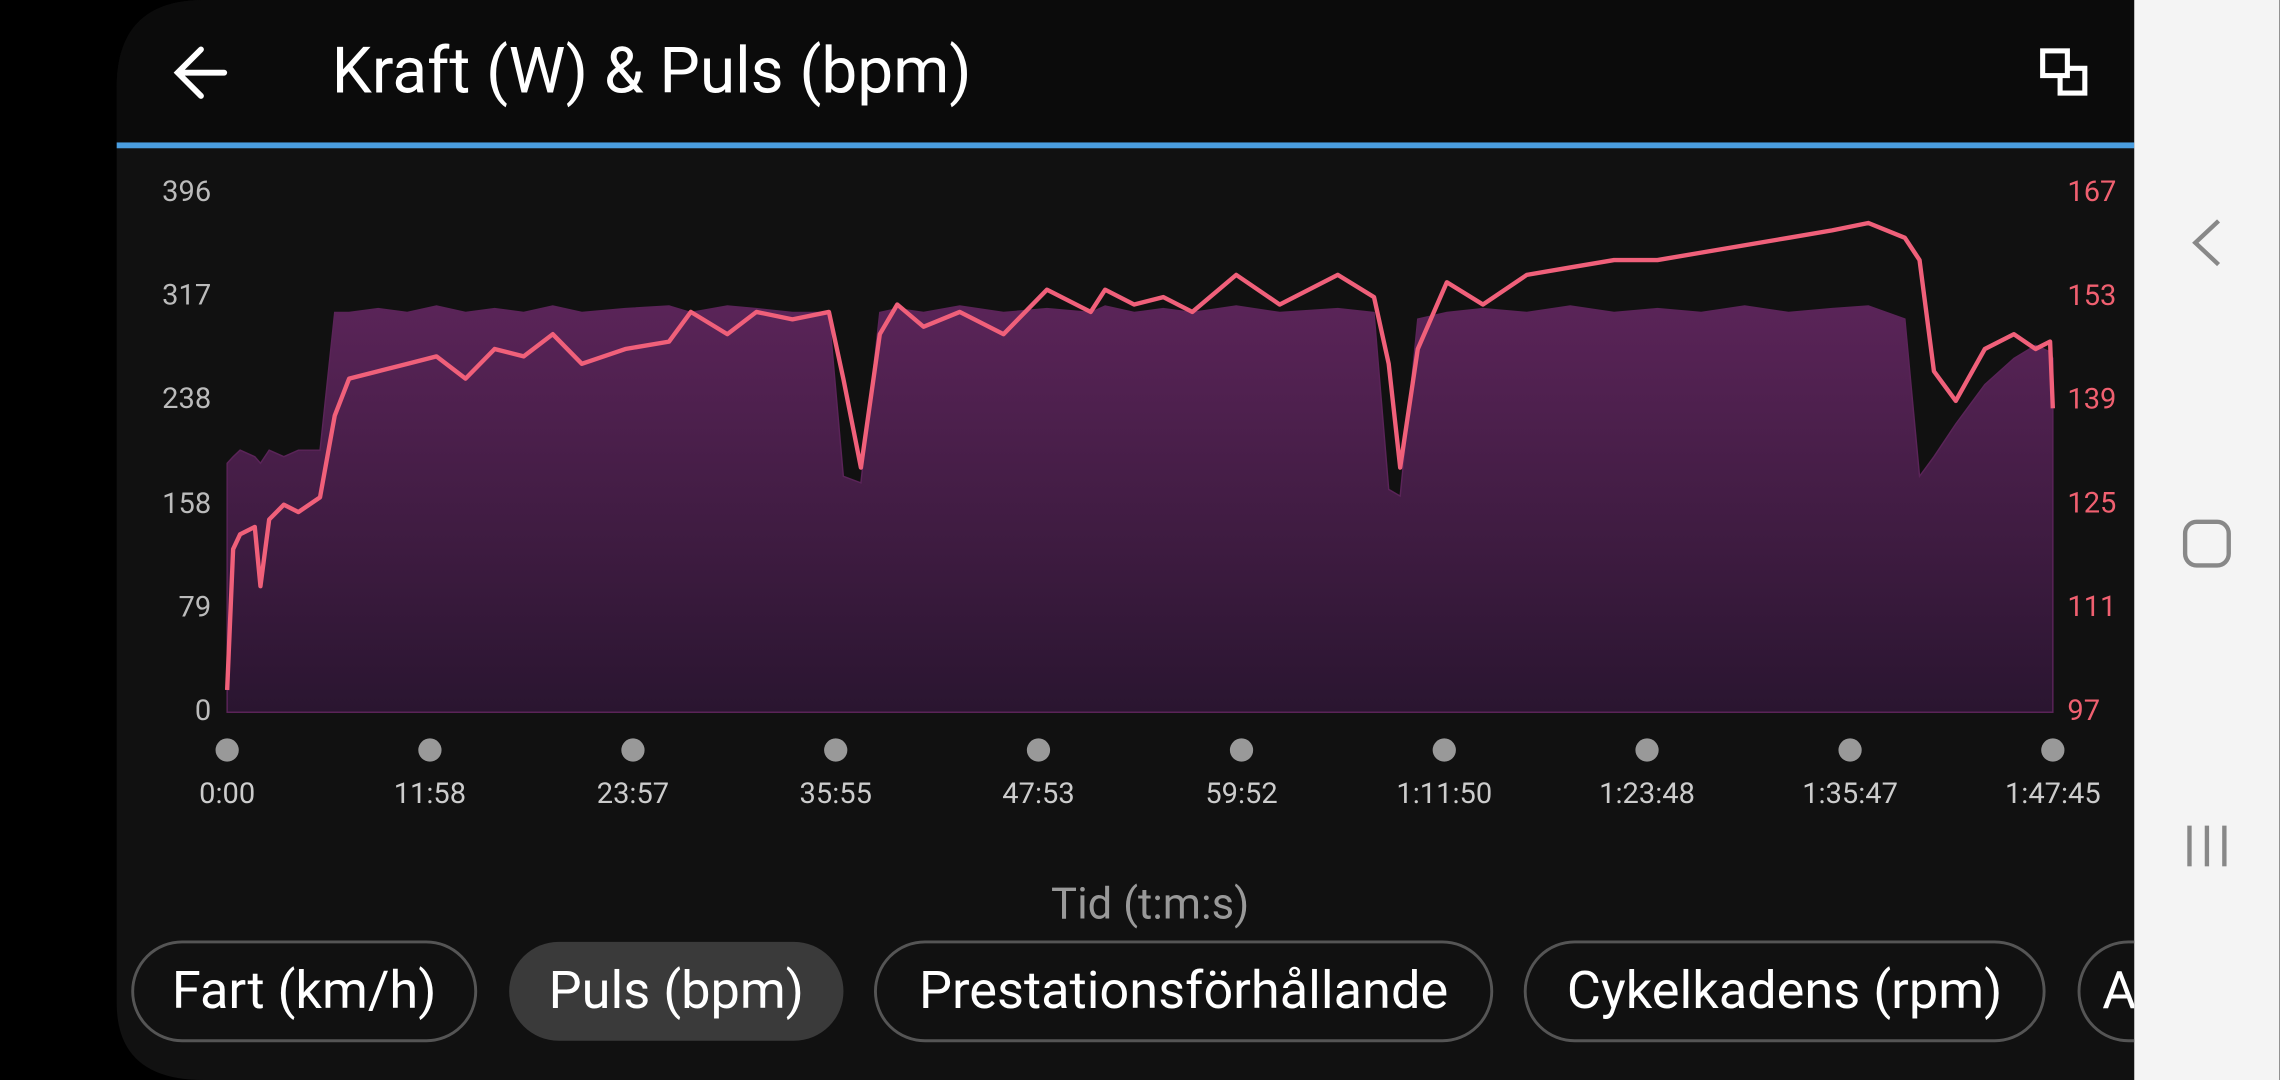  I want to click on metric-tab-label: Fart (km/h), so click(304, 990).